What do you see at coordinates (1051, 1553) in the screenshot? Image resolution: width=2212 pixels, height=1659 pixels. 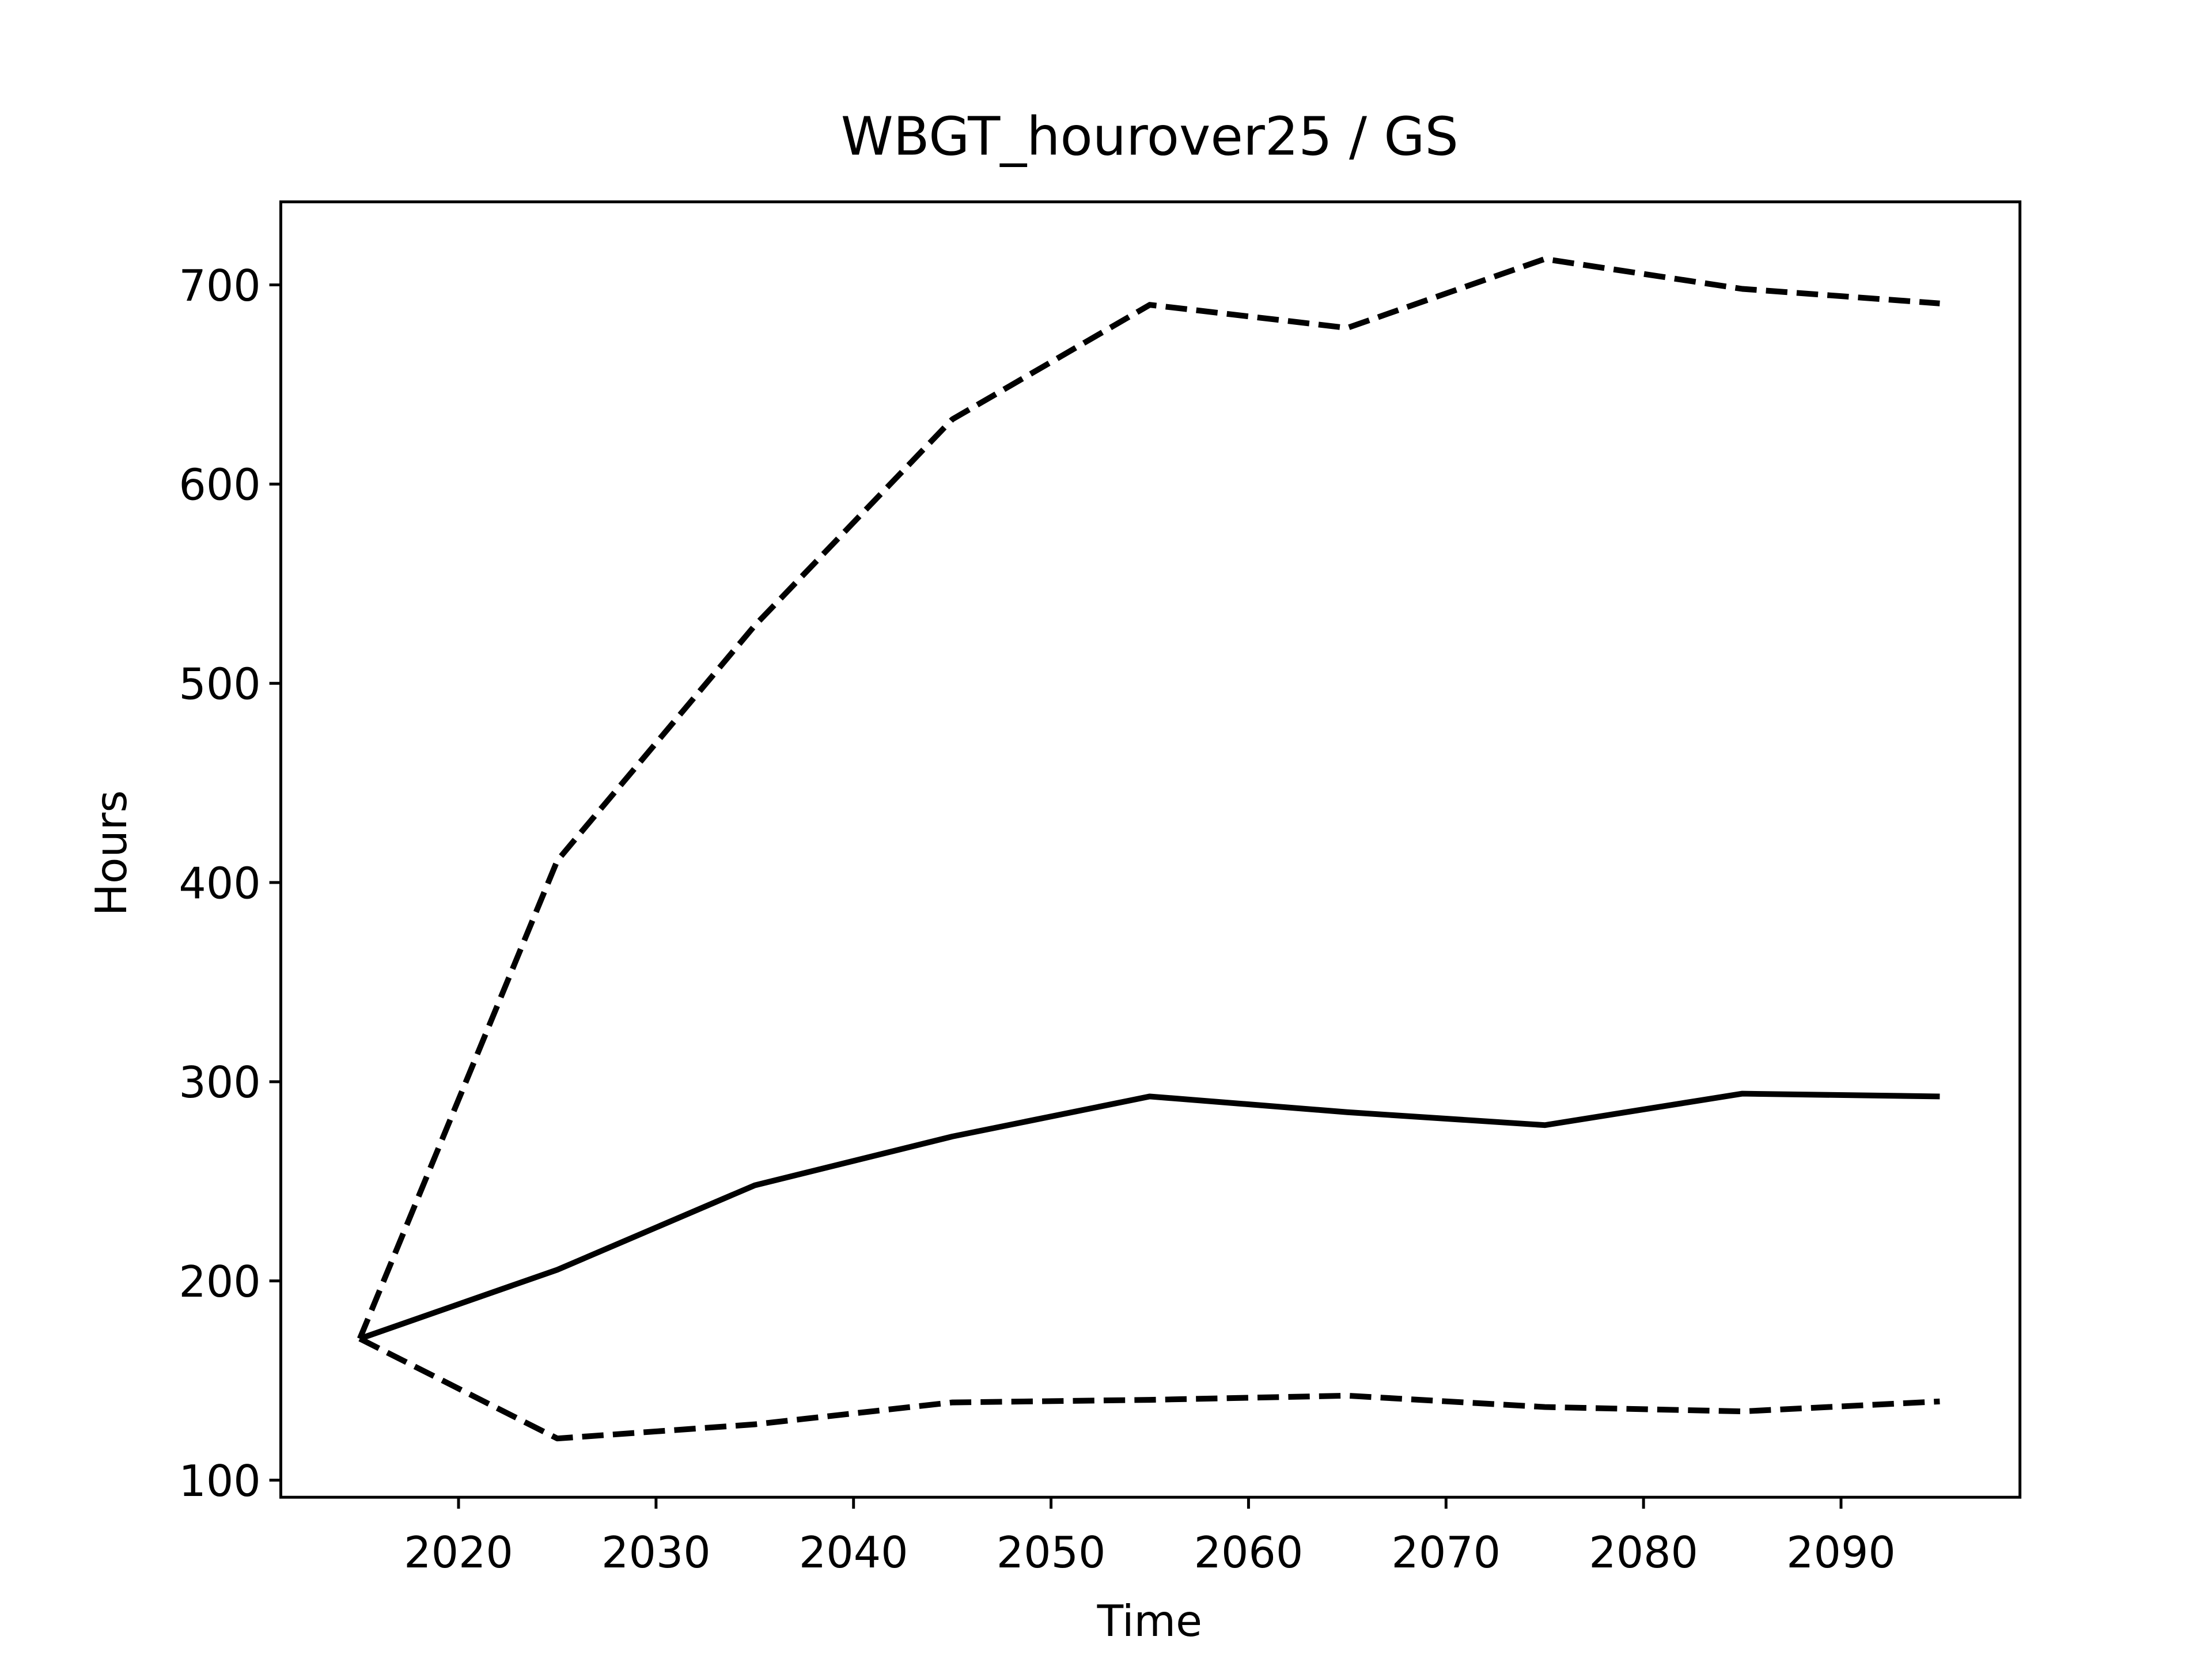 I see `x-tick-label: 2050` at bounding box center [1051, 1553].